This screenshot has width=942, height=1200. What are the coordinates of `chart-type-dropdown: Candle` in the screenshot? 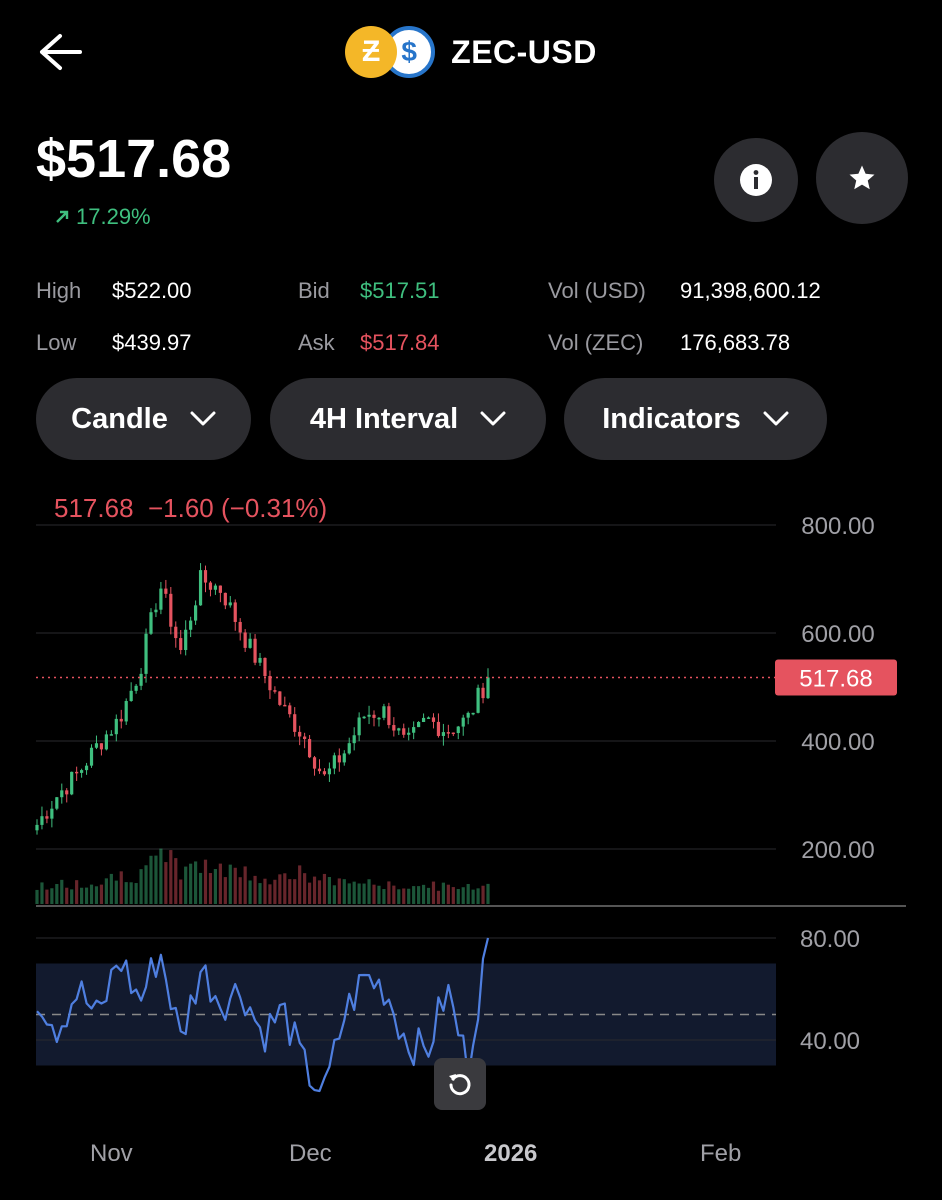 It's located at (143, 419).